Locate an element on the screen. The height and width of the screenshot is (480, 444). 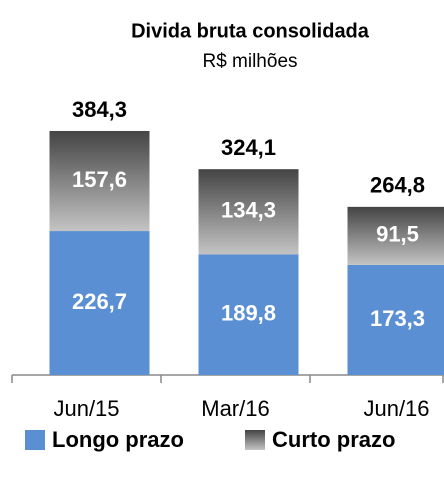
segment-label: 134,3 is located at coordinates (248, 210).